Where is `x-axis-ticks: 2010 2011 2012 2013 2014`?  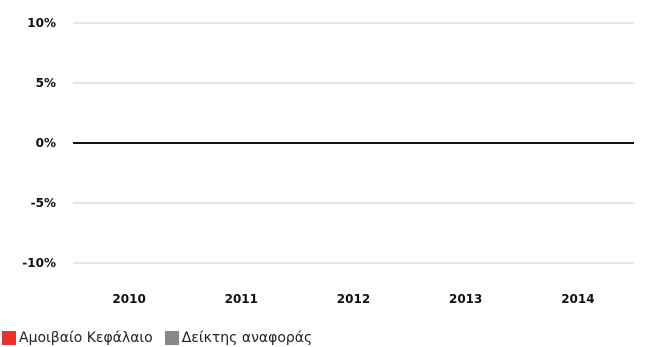 x-axis-ticks: 2010 2011 2012 2013 2014 is located at coordinates (353, 299).